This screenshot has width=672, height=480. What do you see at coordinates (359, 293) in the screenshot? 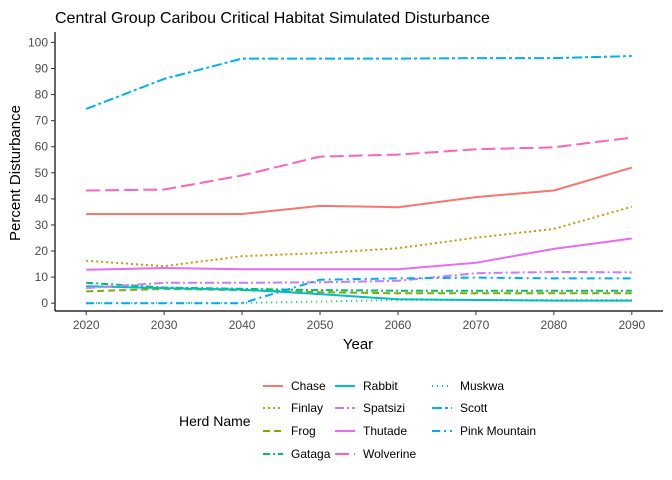
I see `series-line-rabbit` at bounding box center [359, 293].